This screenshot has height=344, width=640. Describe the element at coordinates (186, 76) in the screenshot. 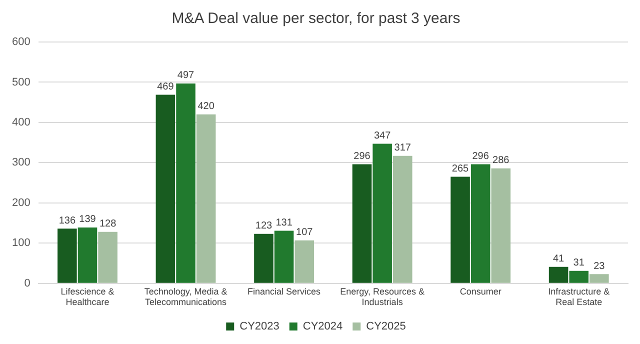

I see `data-label: 497` at that location.